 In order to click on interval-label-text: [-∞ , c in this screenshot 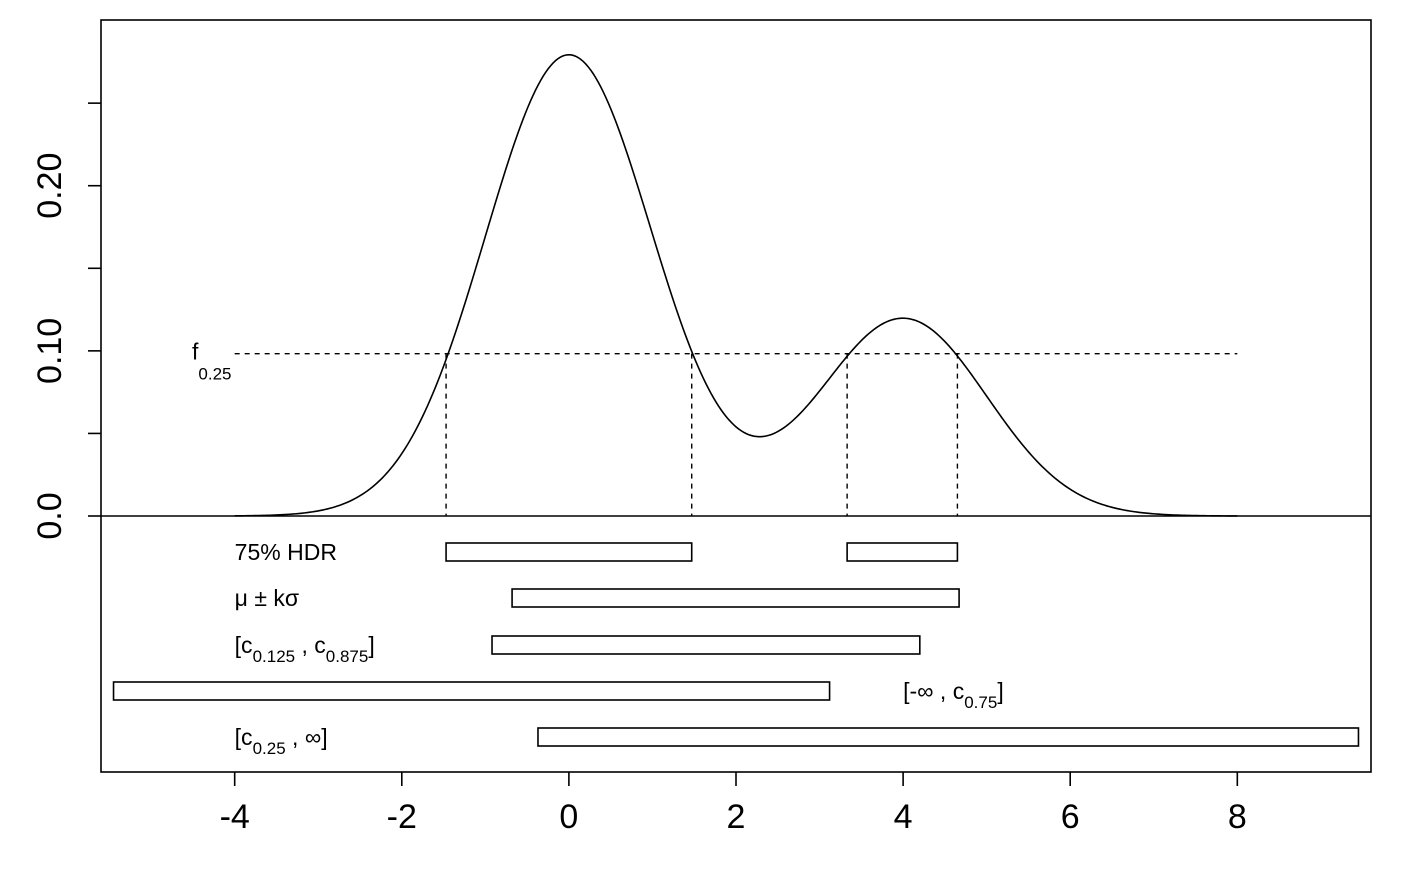, I will do `click(933, 691)`.